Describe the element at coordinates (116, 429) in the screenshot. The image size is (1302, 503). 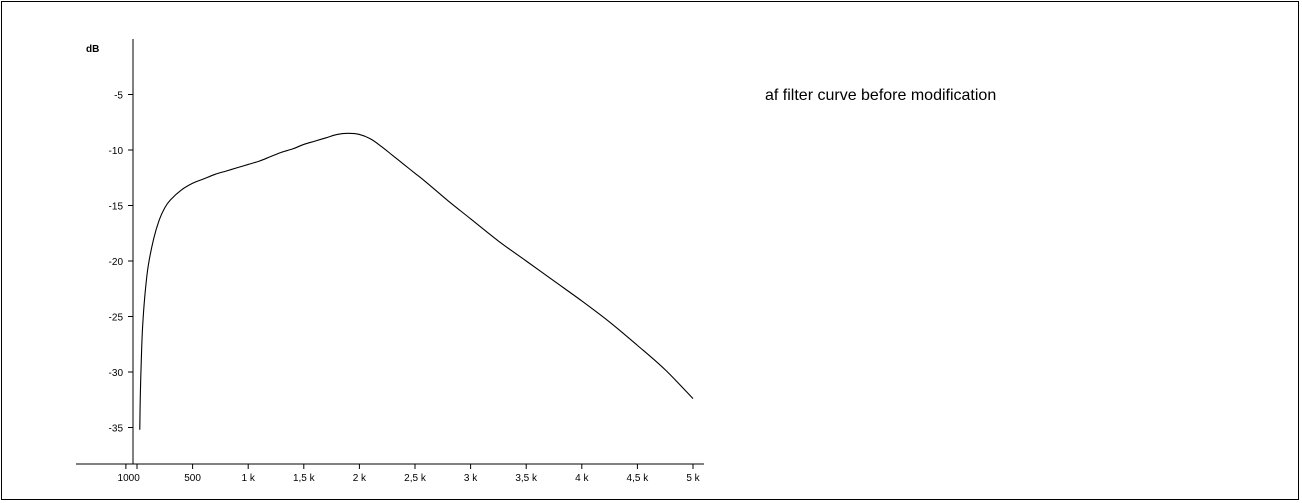
I see `y-tick-label: -35` at that location.